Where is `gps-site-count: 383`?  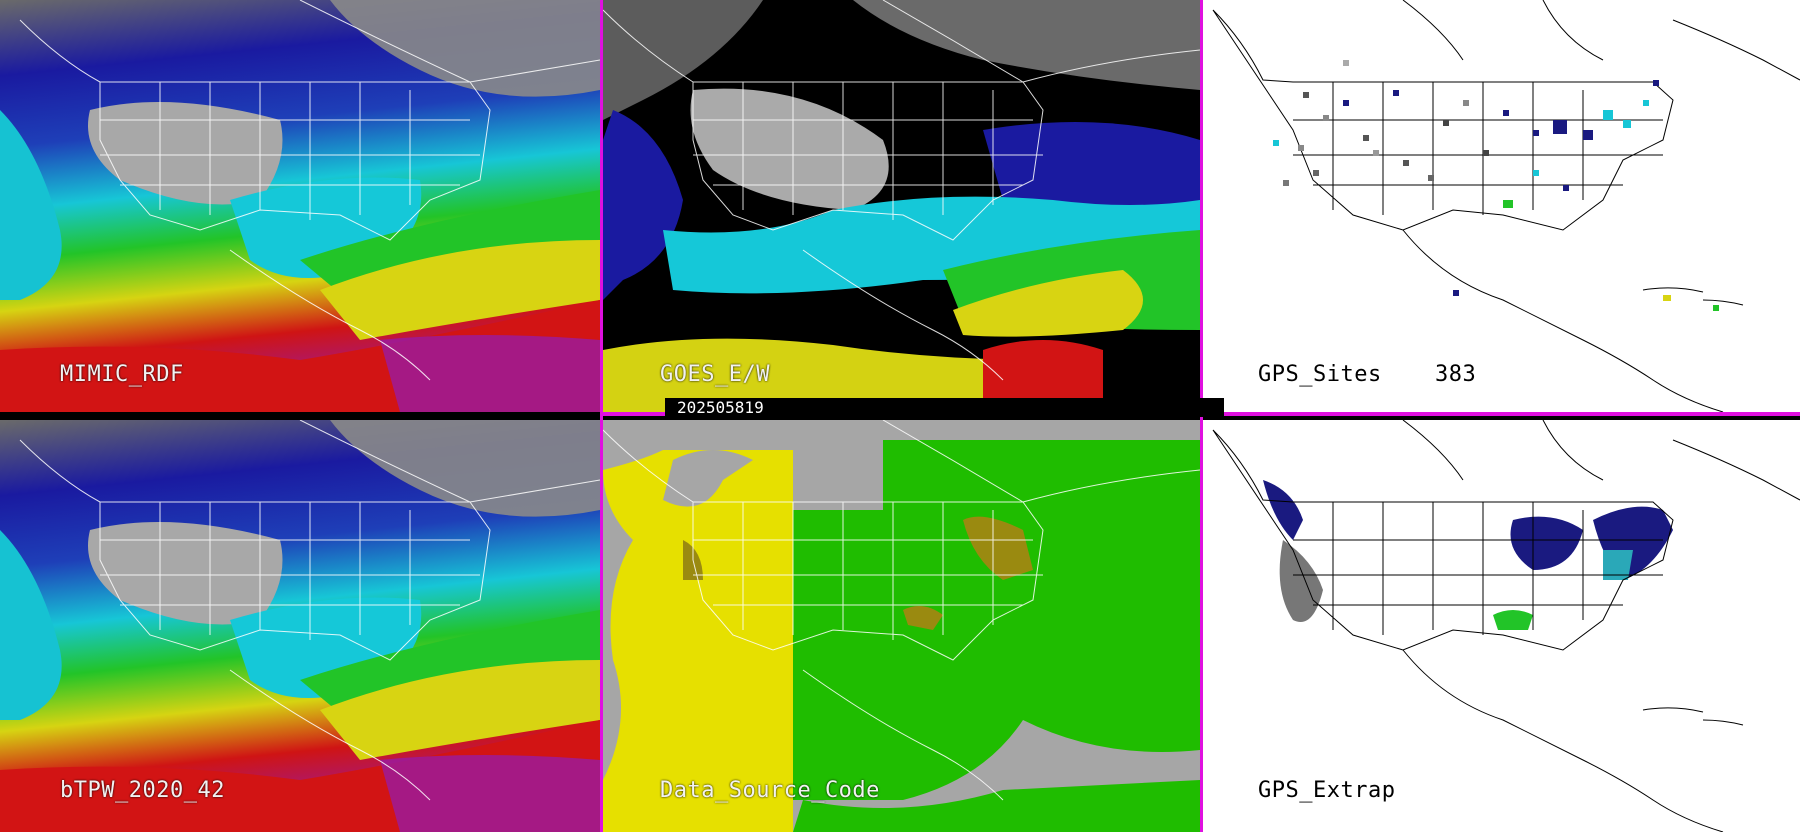 gps-site-count: 383 is located at coordinates (1456, 374).